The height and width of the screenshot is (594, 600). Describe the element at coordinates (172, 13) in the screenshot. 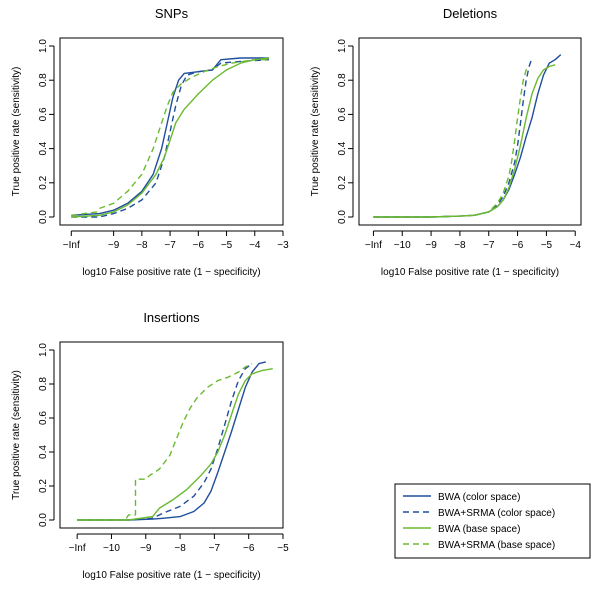

I see `chart-title: SNPs` at that location.